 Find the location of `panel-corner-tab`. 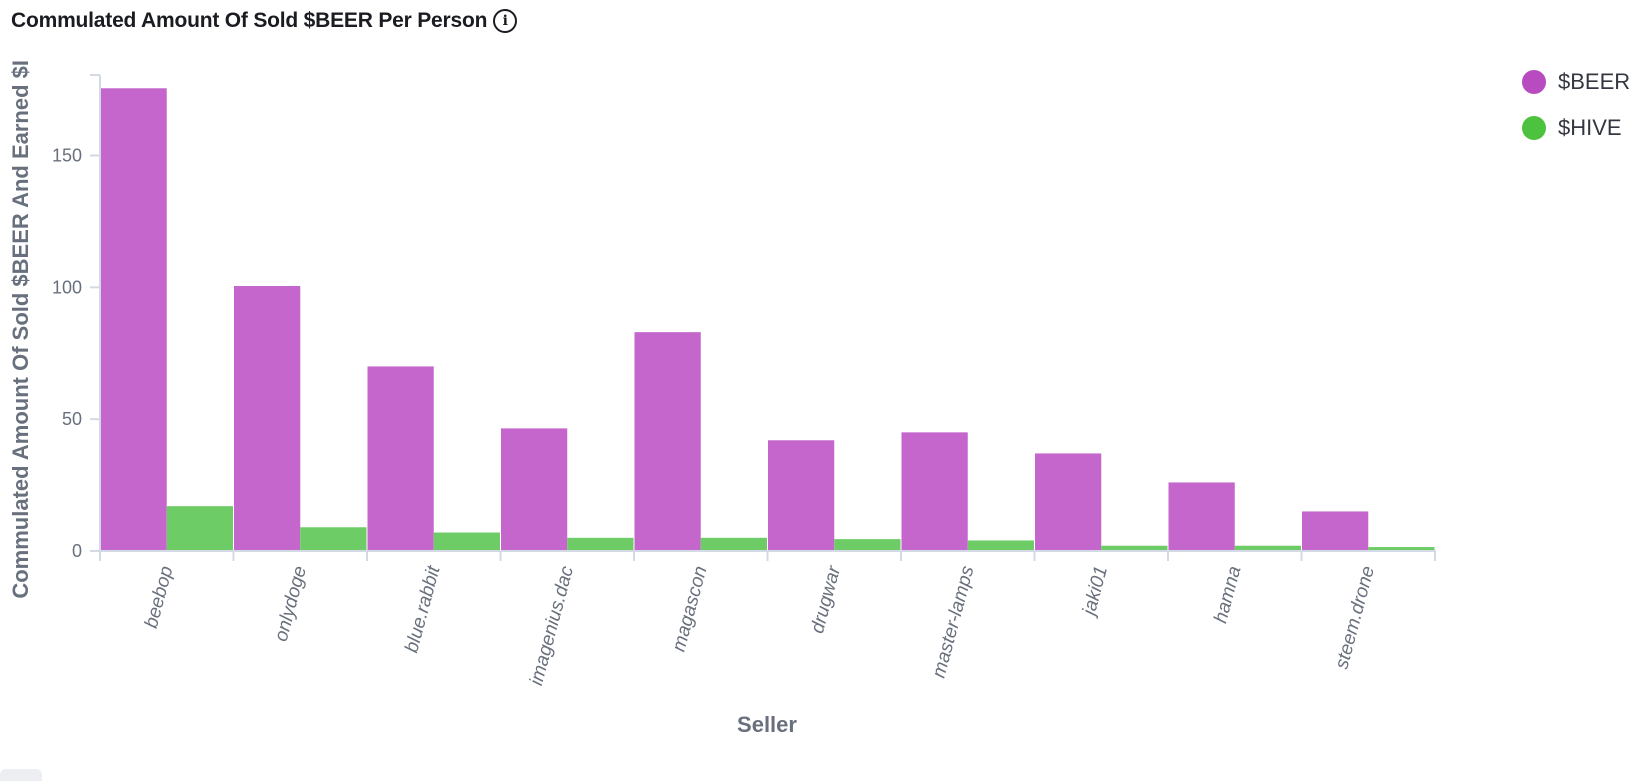

panel-corner-tab is located at coordinates (21, 775).